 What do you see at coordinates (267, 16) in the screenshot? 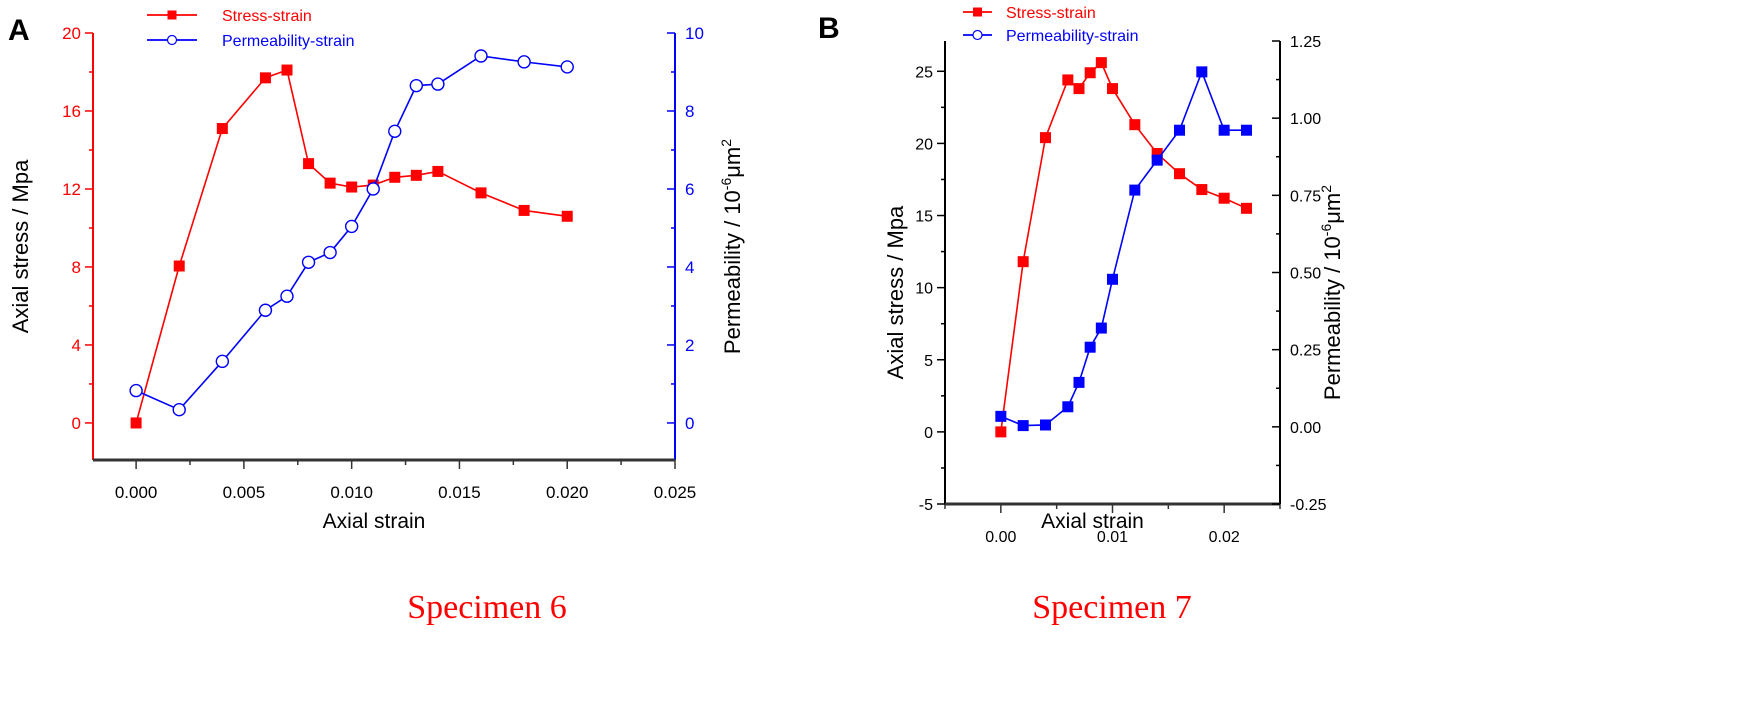
I see `legend-label: Stress-strain` at bounding box center [267, 16].